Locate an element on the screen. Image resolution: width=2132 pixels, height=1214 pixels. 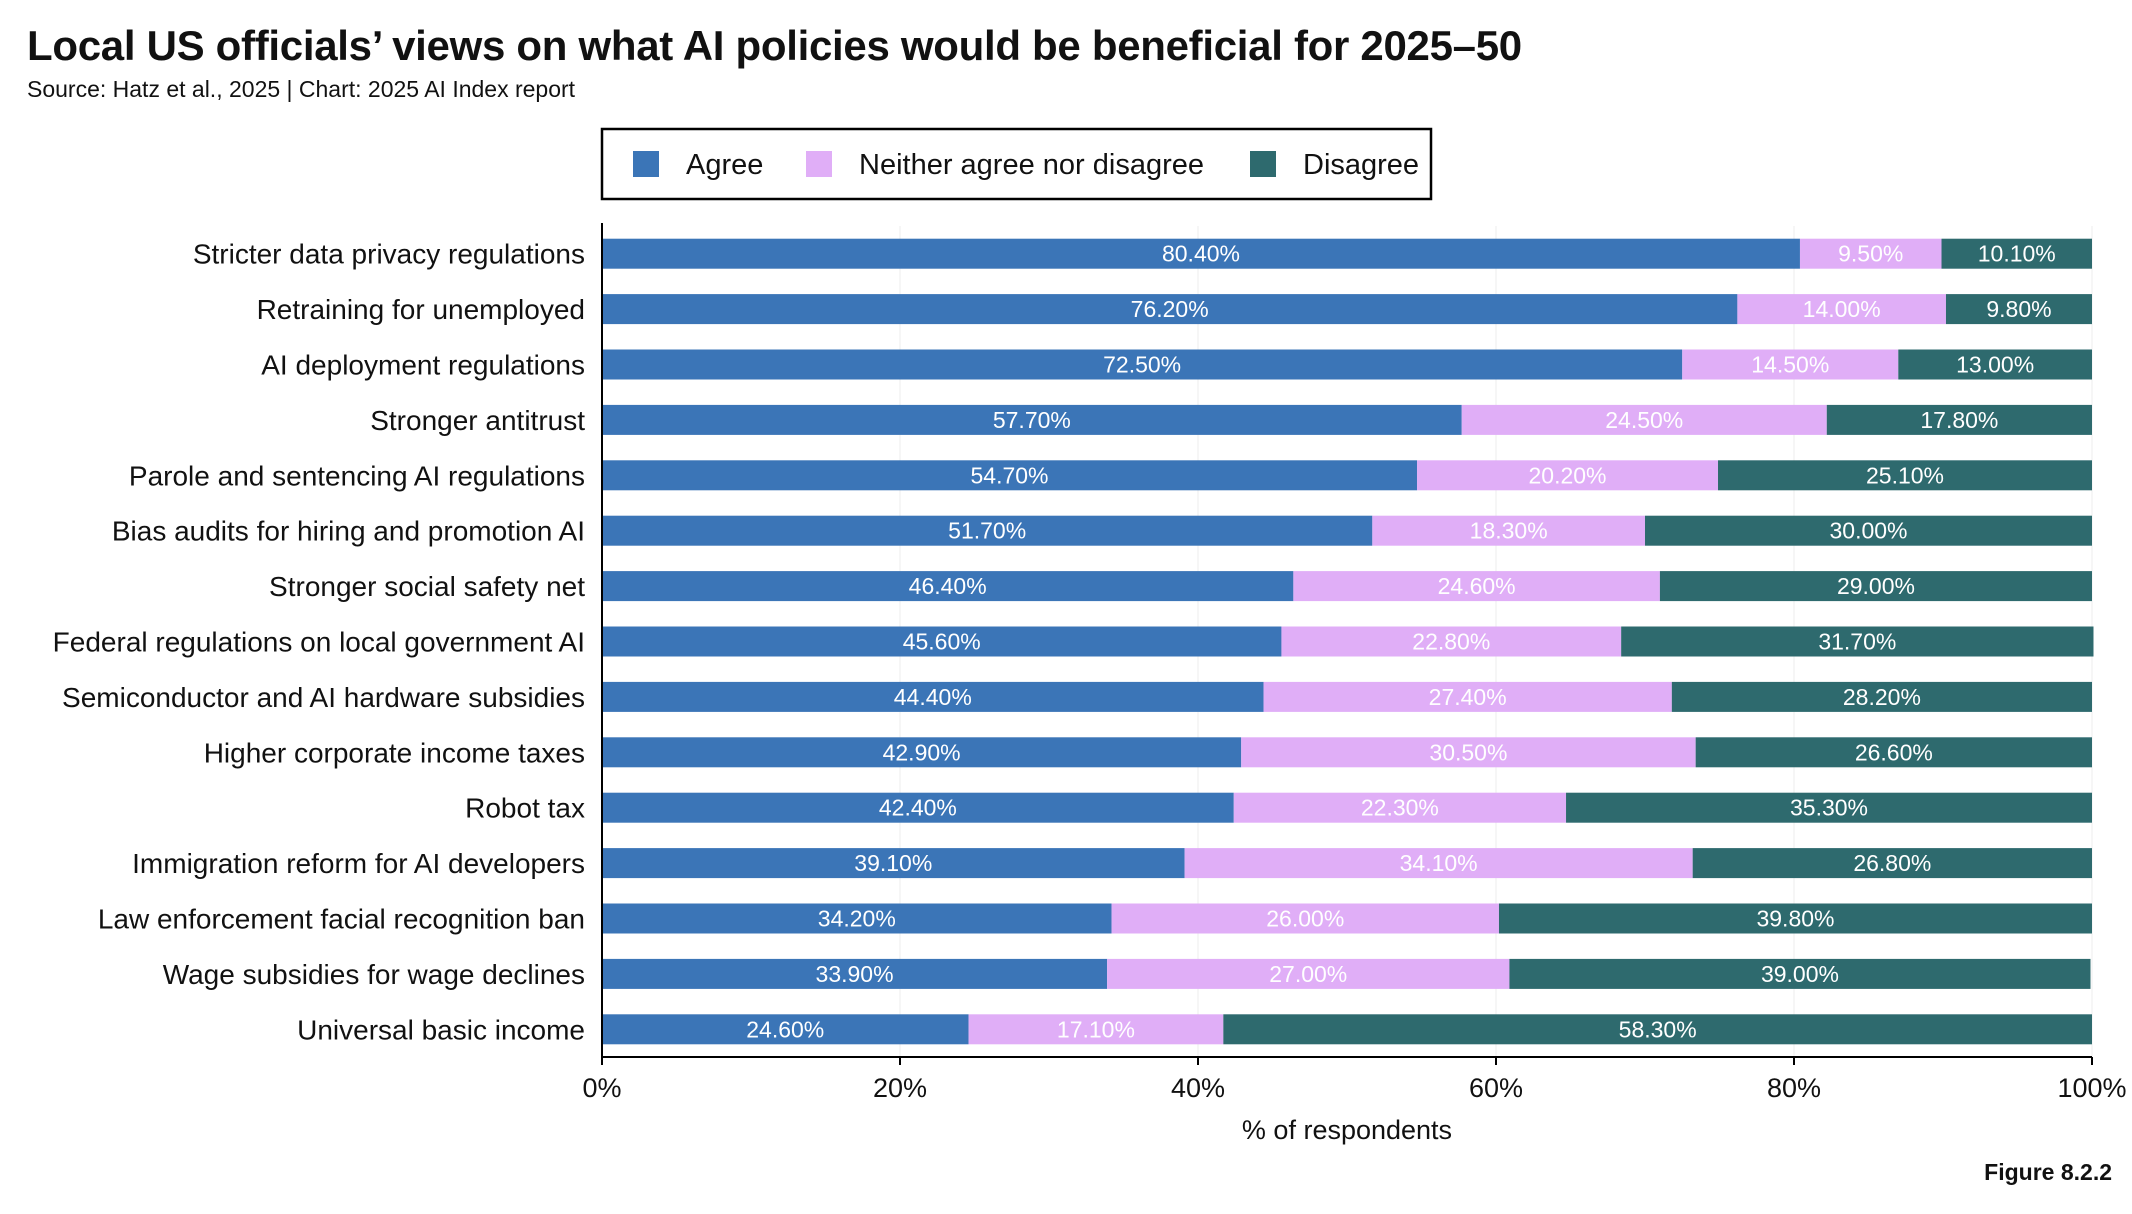
x-tick-label: 20% is located at coordinates (900, 1088).